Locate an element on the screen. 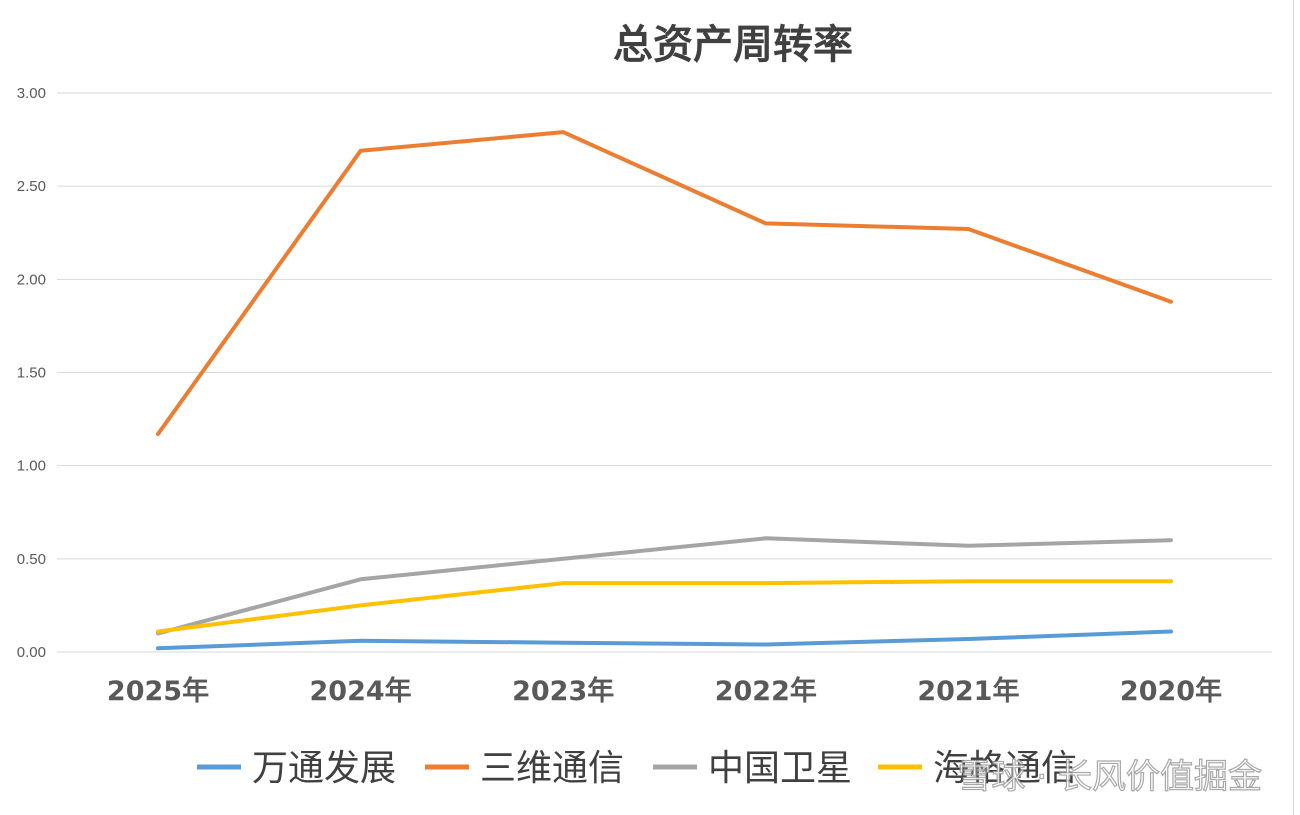 This screenshot has width=1300, height=815. y-axis-ticks: 0.00 0.50 1.00 1.50 2.00 2.50 3.00 is located at coordinates (31, 373).